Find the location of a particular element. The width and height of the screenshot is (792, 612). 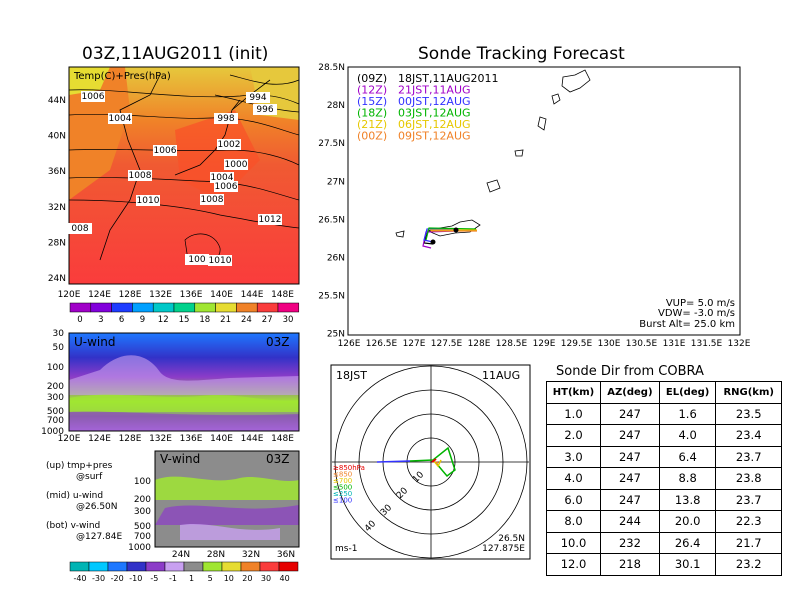

table-title: Sonde Dir from COBRA is located at coordinates (630, 371).